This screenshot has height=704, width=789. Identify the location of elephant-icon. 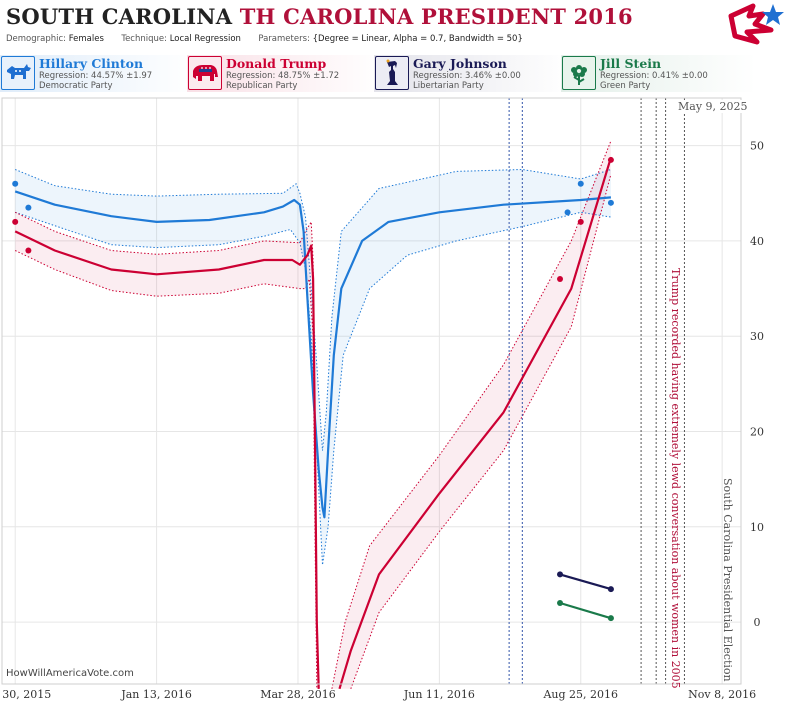
(205, 73).